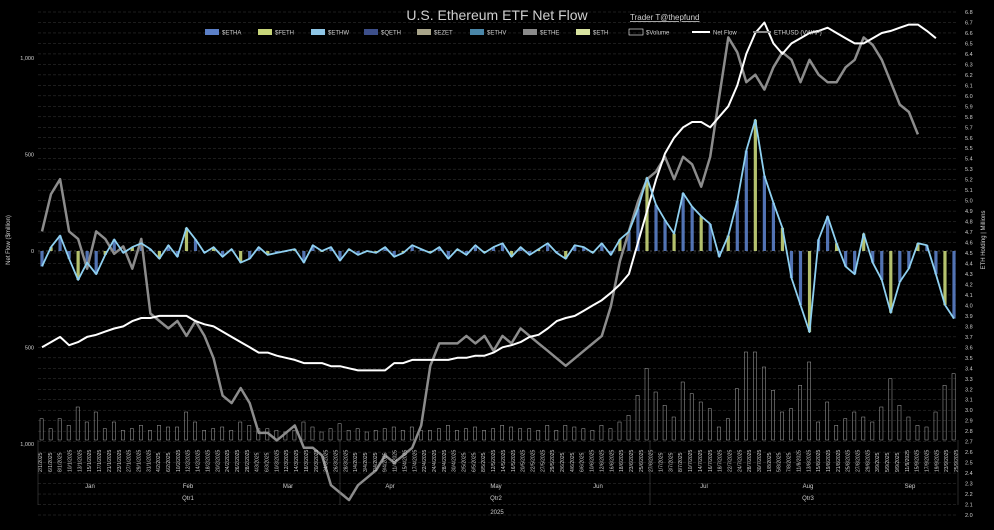 Image resolution: width=994 pixels, height=530 pixels. Describe the element at coordinates (969, 181) in the screenshot. I see `right-tick-label: 5.2` at that location.